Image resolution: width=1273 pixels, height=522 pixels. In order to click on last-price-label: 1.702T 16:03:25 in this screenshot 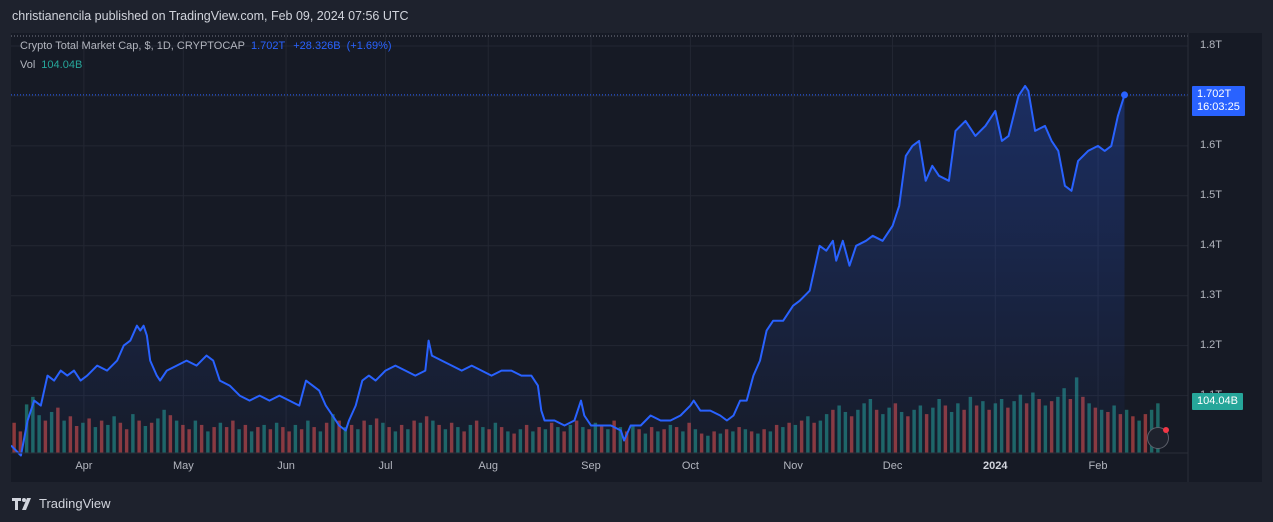, I will do `click(1218, 100)`.